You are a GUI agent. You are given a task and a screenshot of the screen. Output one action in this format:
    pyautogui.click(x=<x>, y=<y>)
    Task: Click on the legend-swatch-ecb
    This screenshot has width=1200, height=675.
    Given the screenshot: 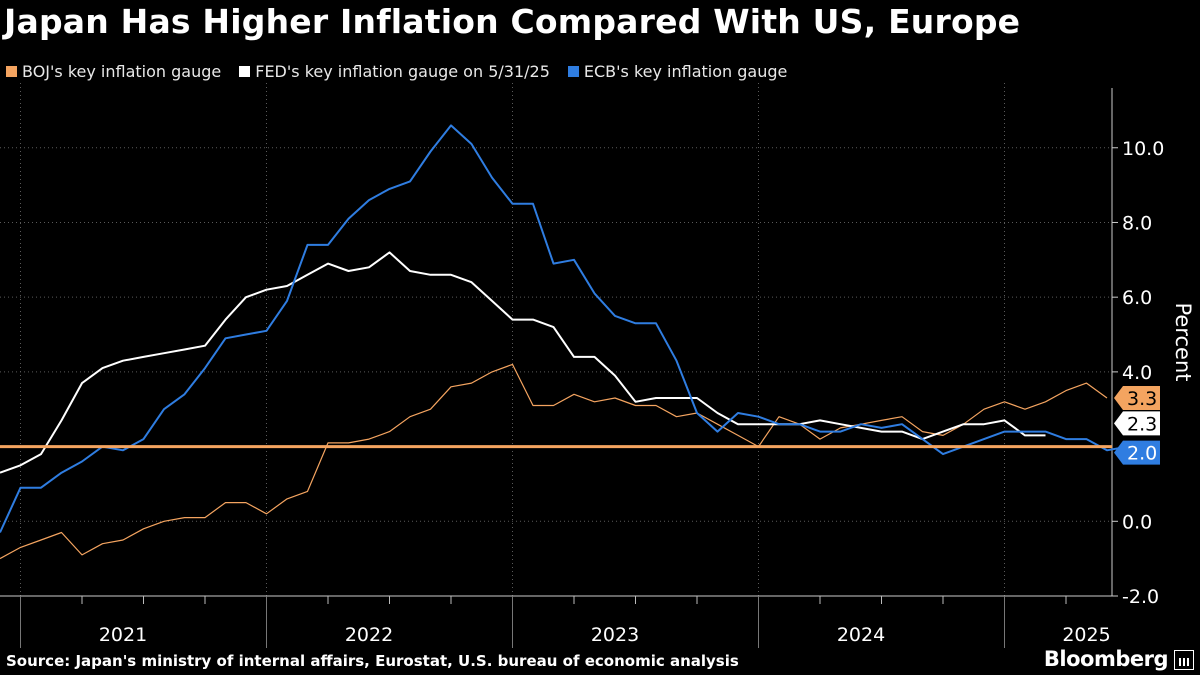 What is the action you would take?
    pyautogui.click(x=573, y=71)
    